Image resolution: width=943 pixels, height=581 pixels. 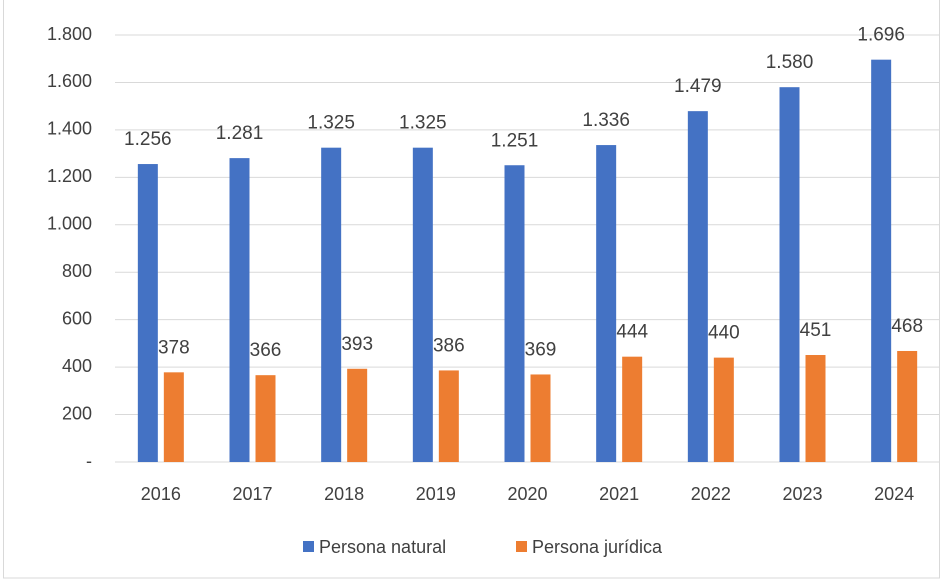 What do you see at coordinates (711, 494) in the screenshot?
I see `x-tick-label: 2022` at bounding box center [711, 494].